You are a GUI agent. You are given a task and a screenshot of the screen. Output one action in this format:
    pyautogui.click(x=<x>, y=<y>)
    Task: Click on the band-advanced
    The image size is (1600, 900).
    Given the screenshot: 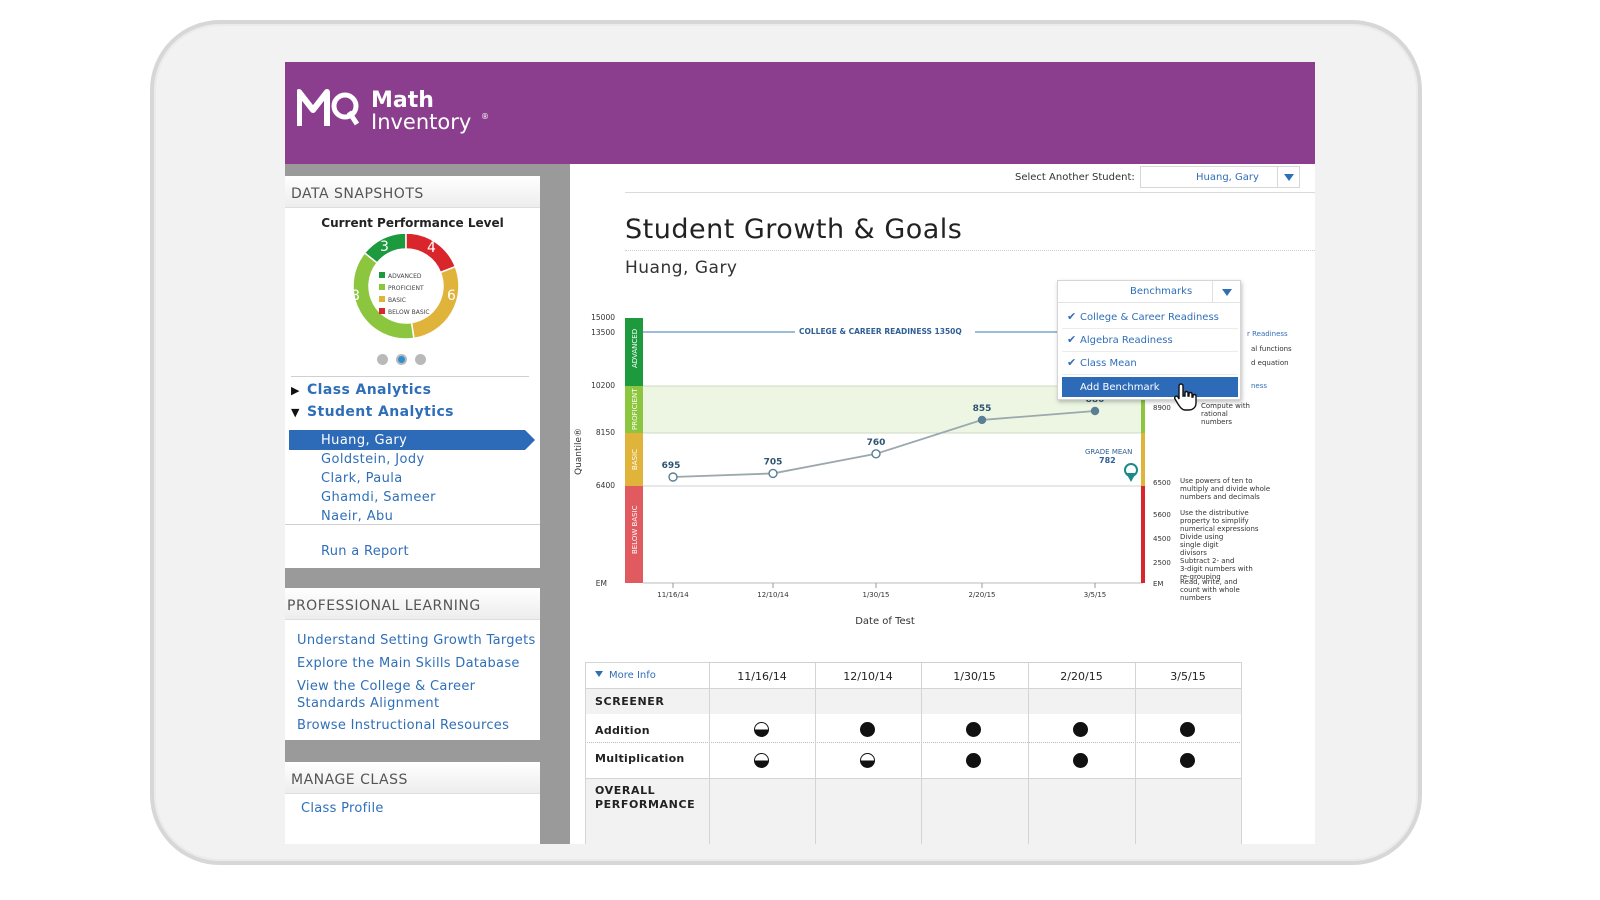 What is the action you would take?
    pyautogui.click(x=634, y=352)
    